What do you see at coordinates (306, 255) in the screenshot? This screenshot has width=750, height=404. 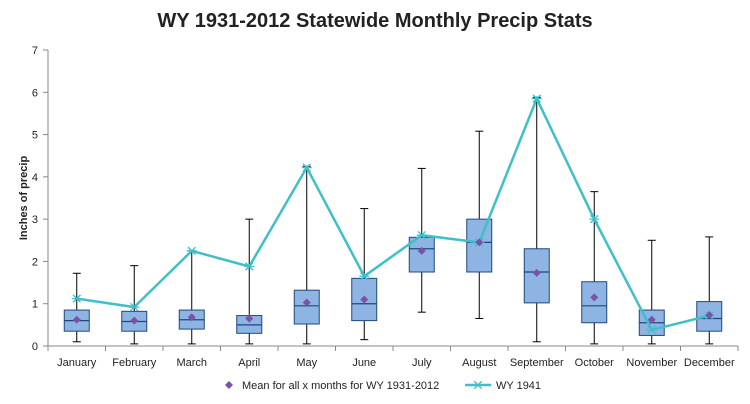 I see `box-may` at bounding box center [306, 255].